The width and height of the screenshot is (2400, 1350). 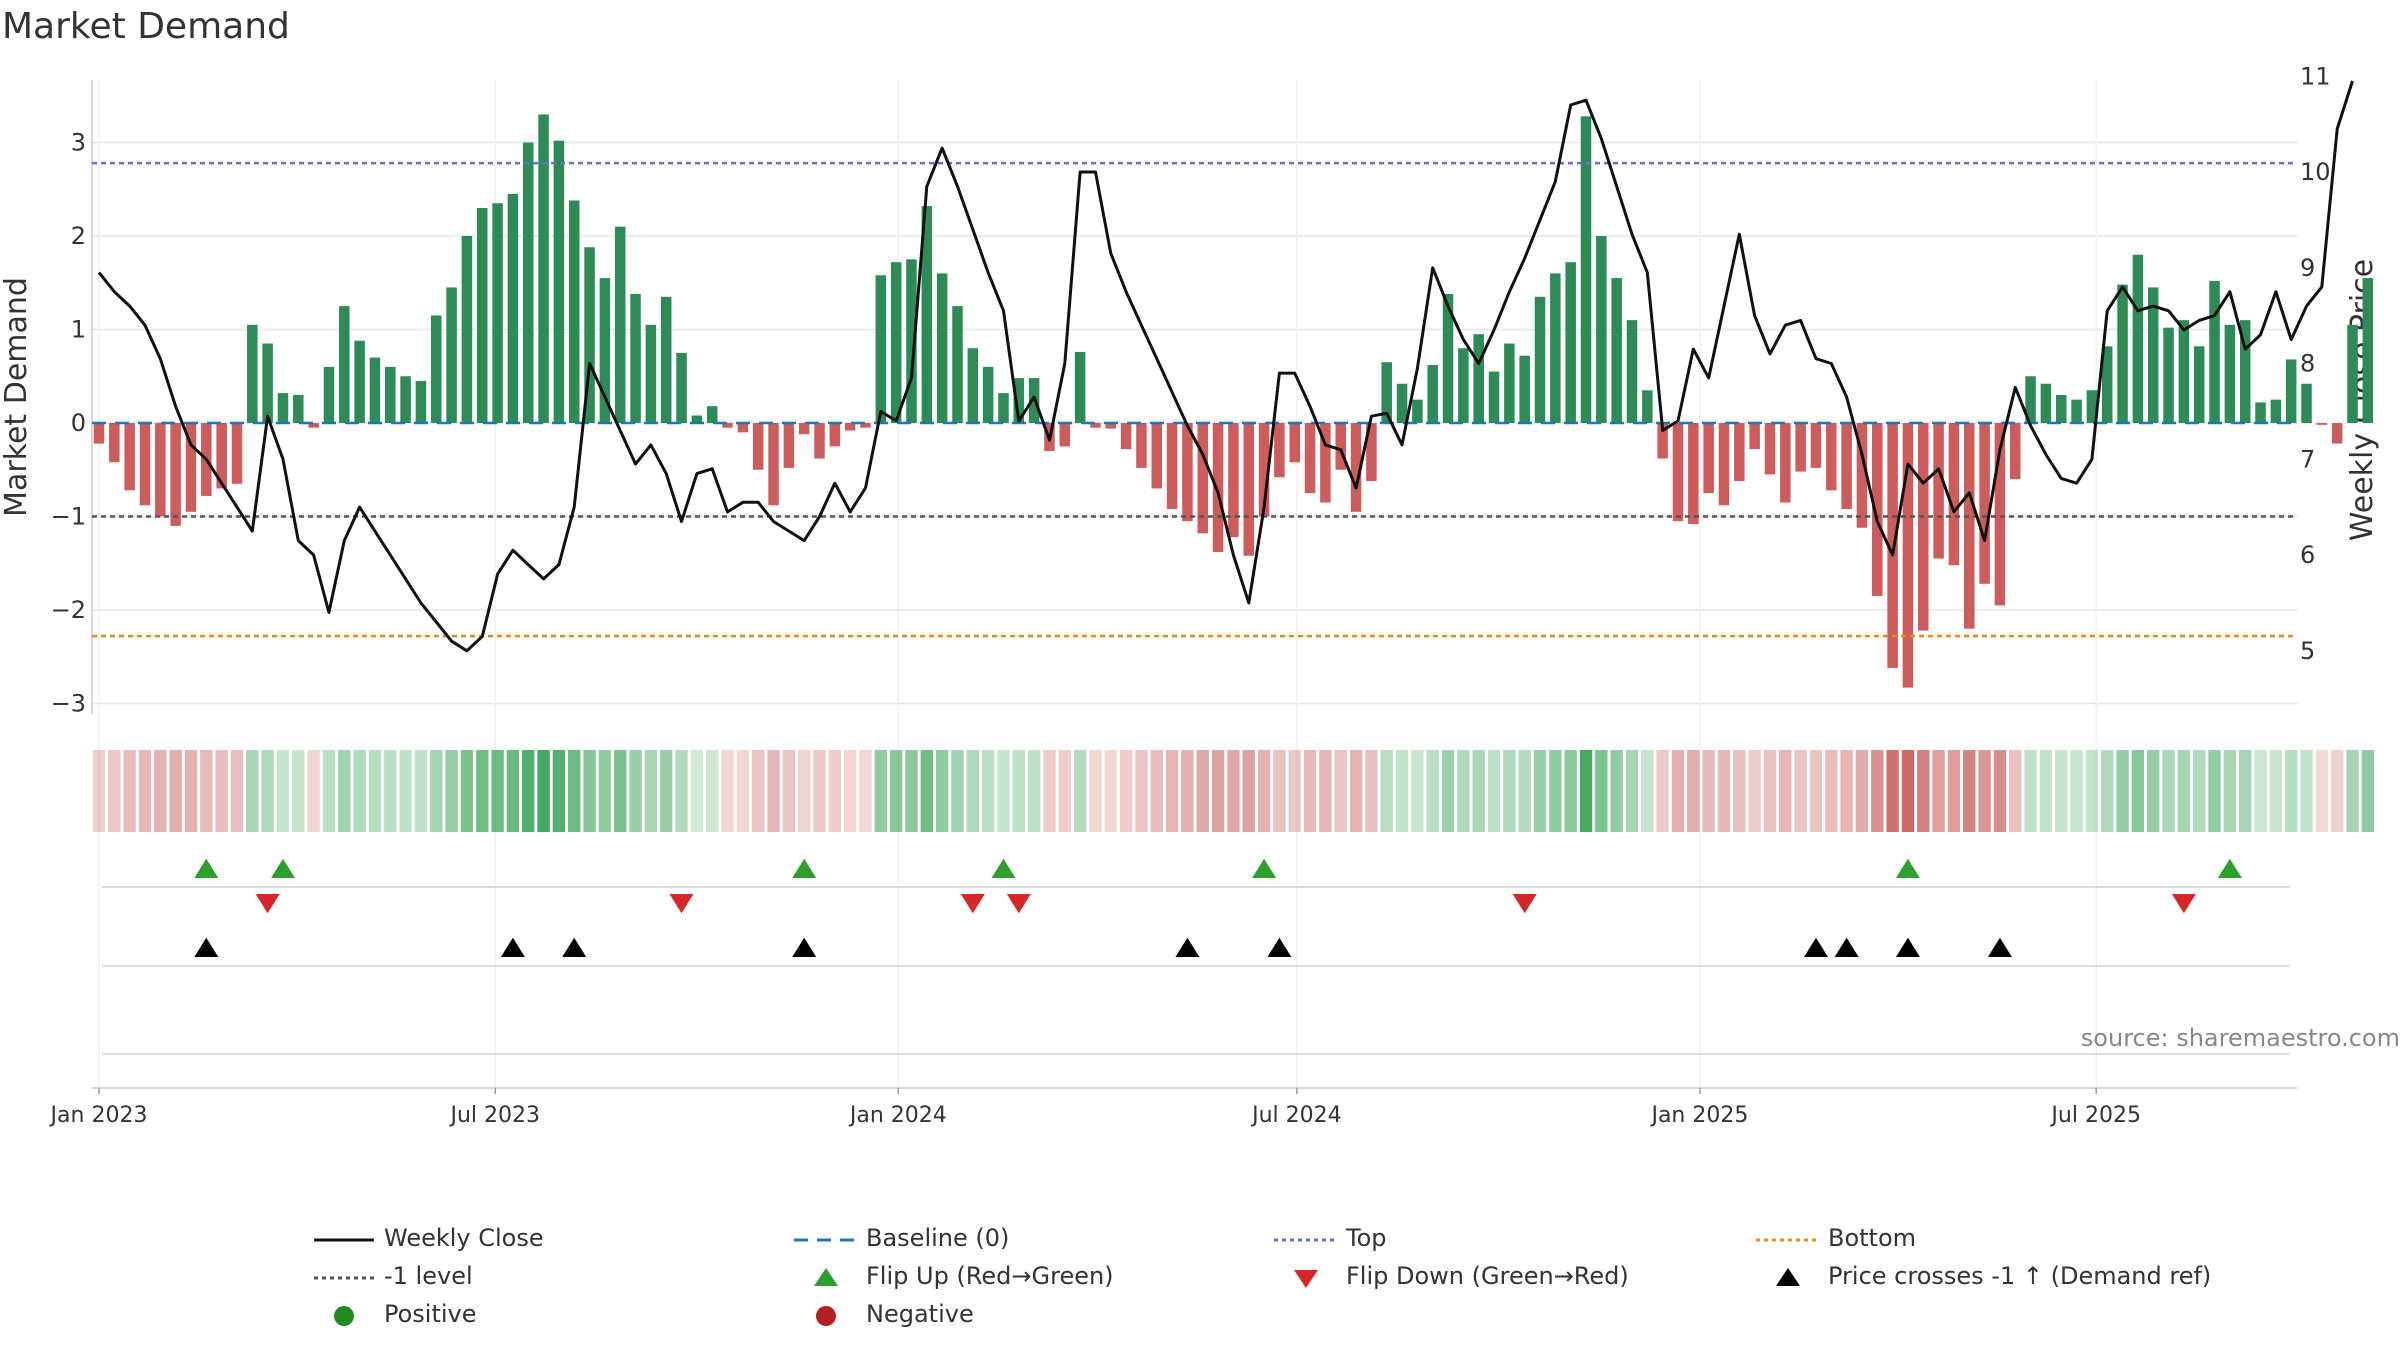 What do you see at coordinates (405, 1314) in the screenshot?
I see `legend-positive: Positive` at bounding box center [405, 1314].